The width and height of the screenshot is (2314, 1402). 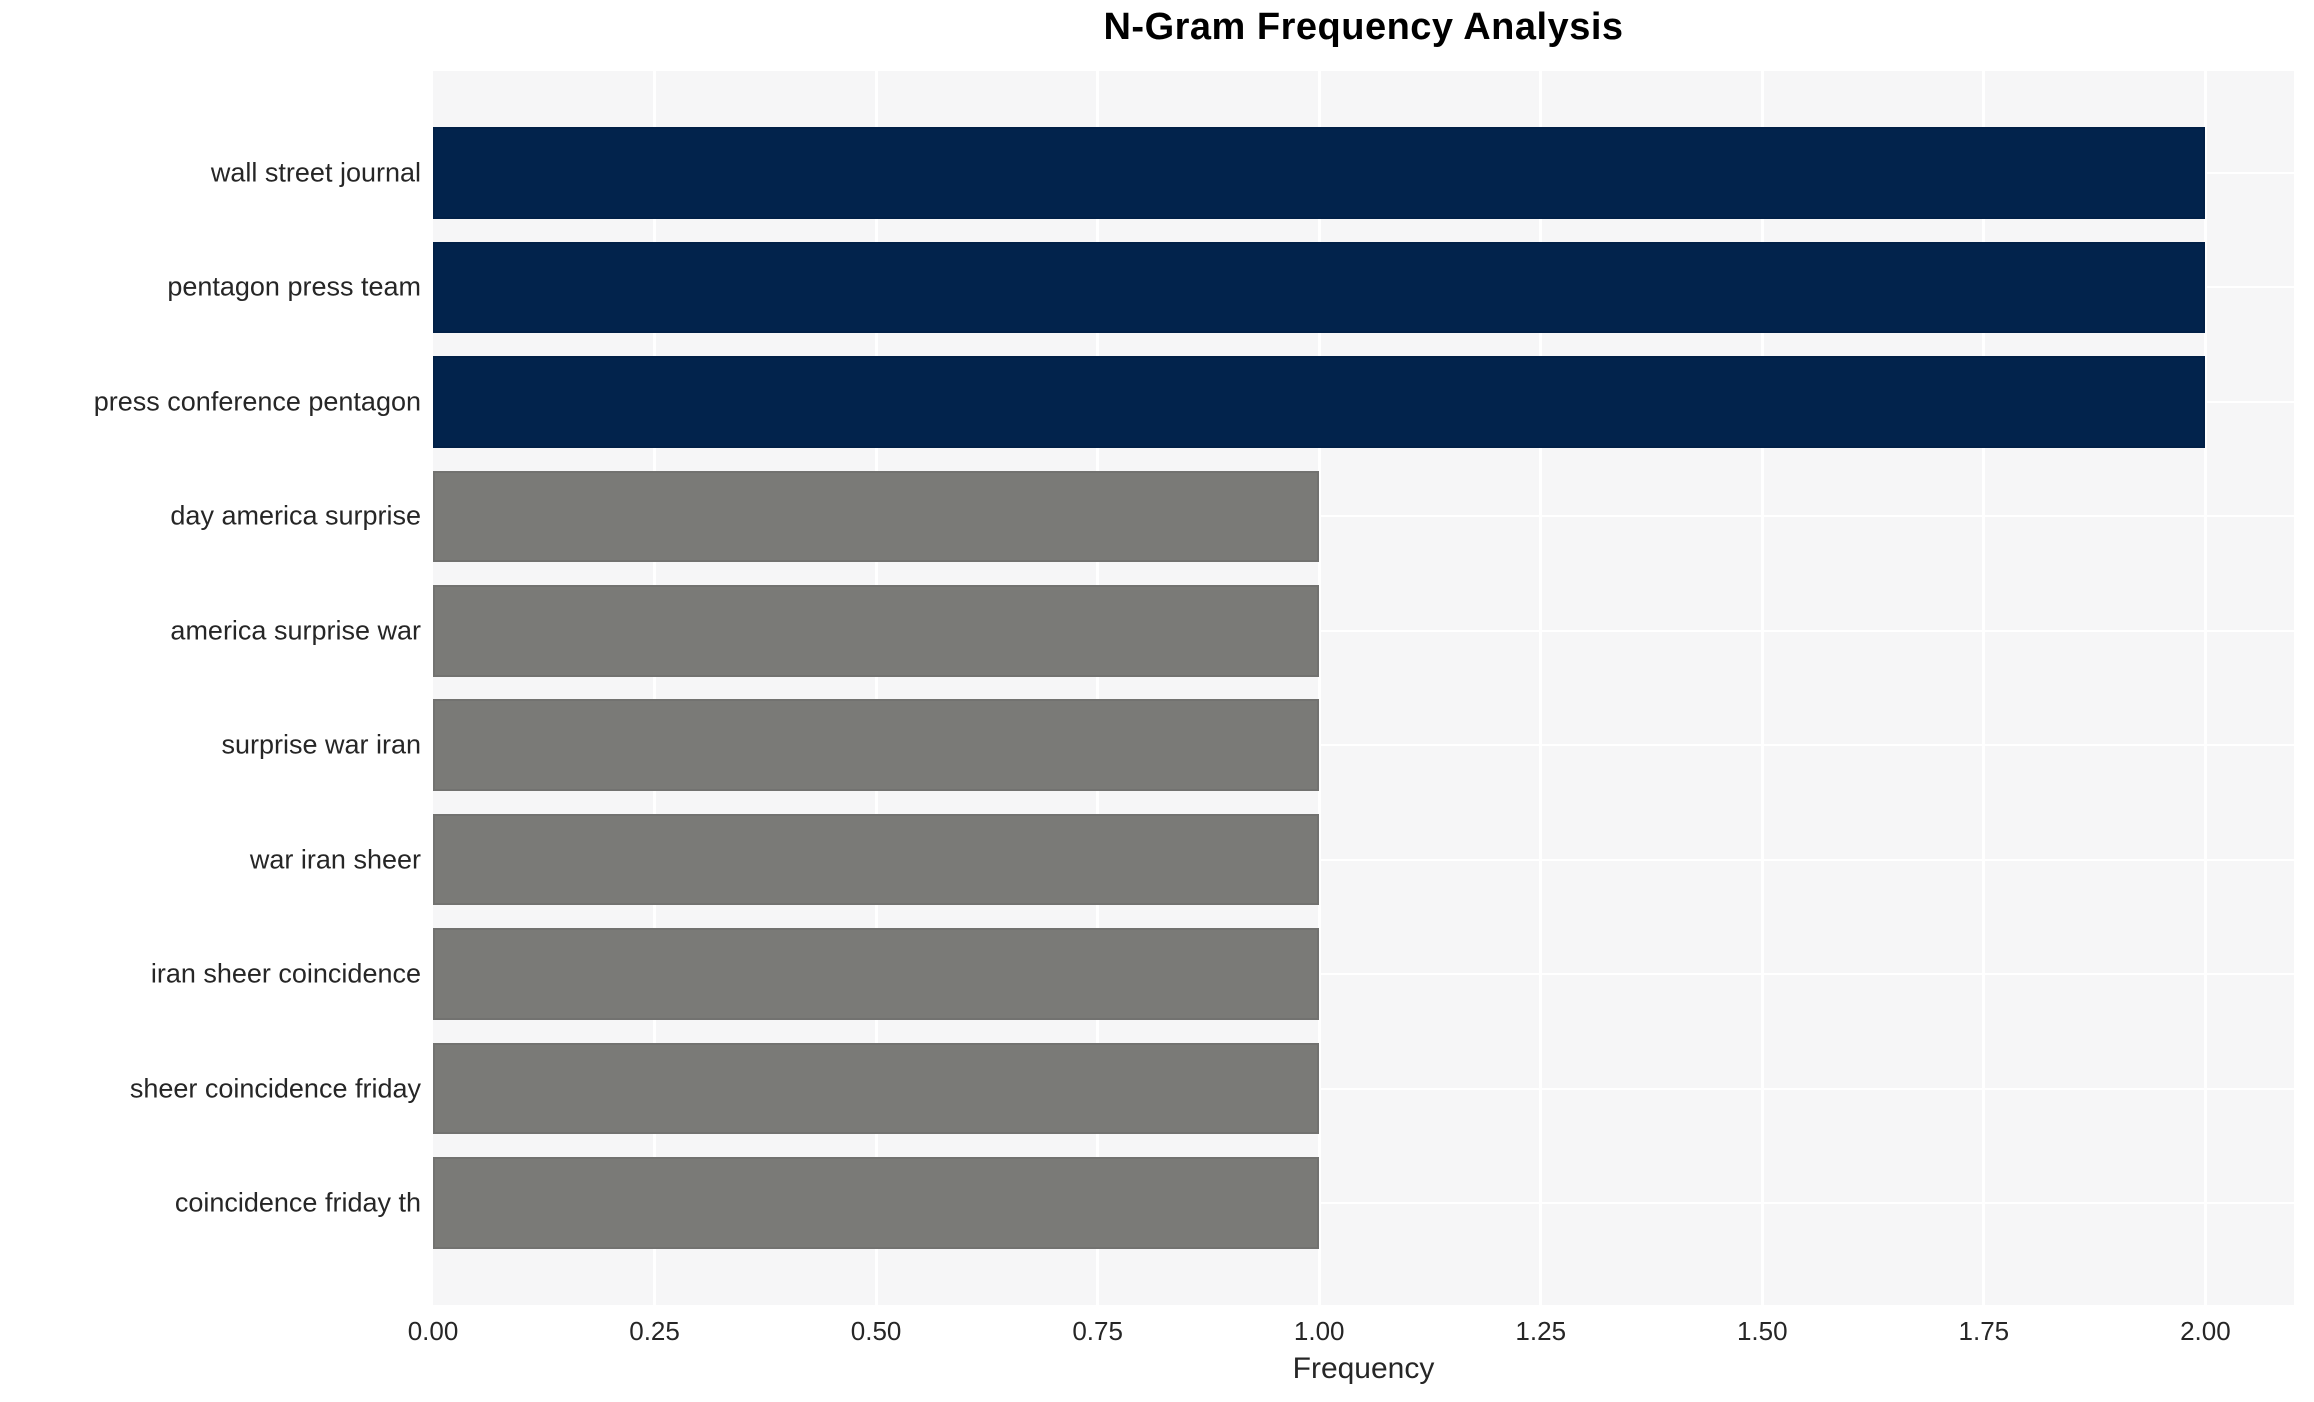 I want to click on x-tick-label: 1.25, so click(x=1541, y=1331).